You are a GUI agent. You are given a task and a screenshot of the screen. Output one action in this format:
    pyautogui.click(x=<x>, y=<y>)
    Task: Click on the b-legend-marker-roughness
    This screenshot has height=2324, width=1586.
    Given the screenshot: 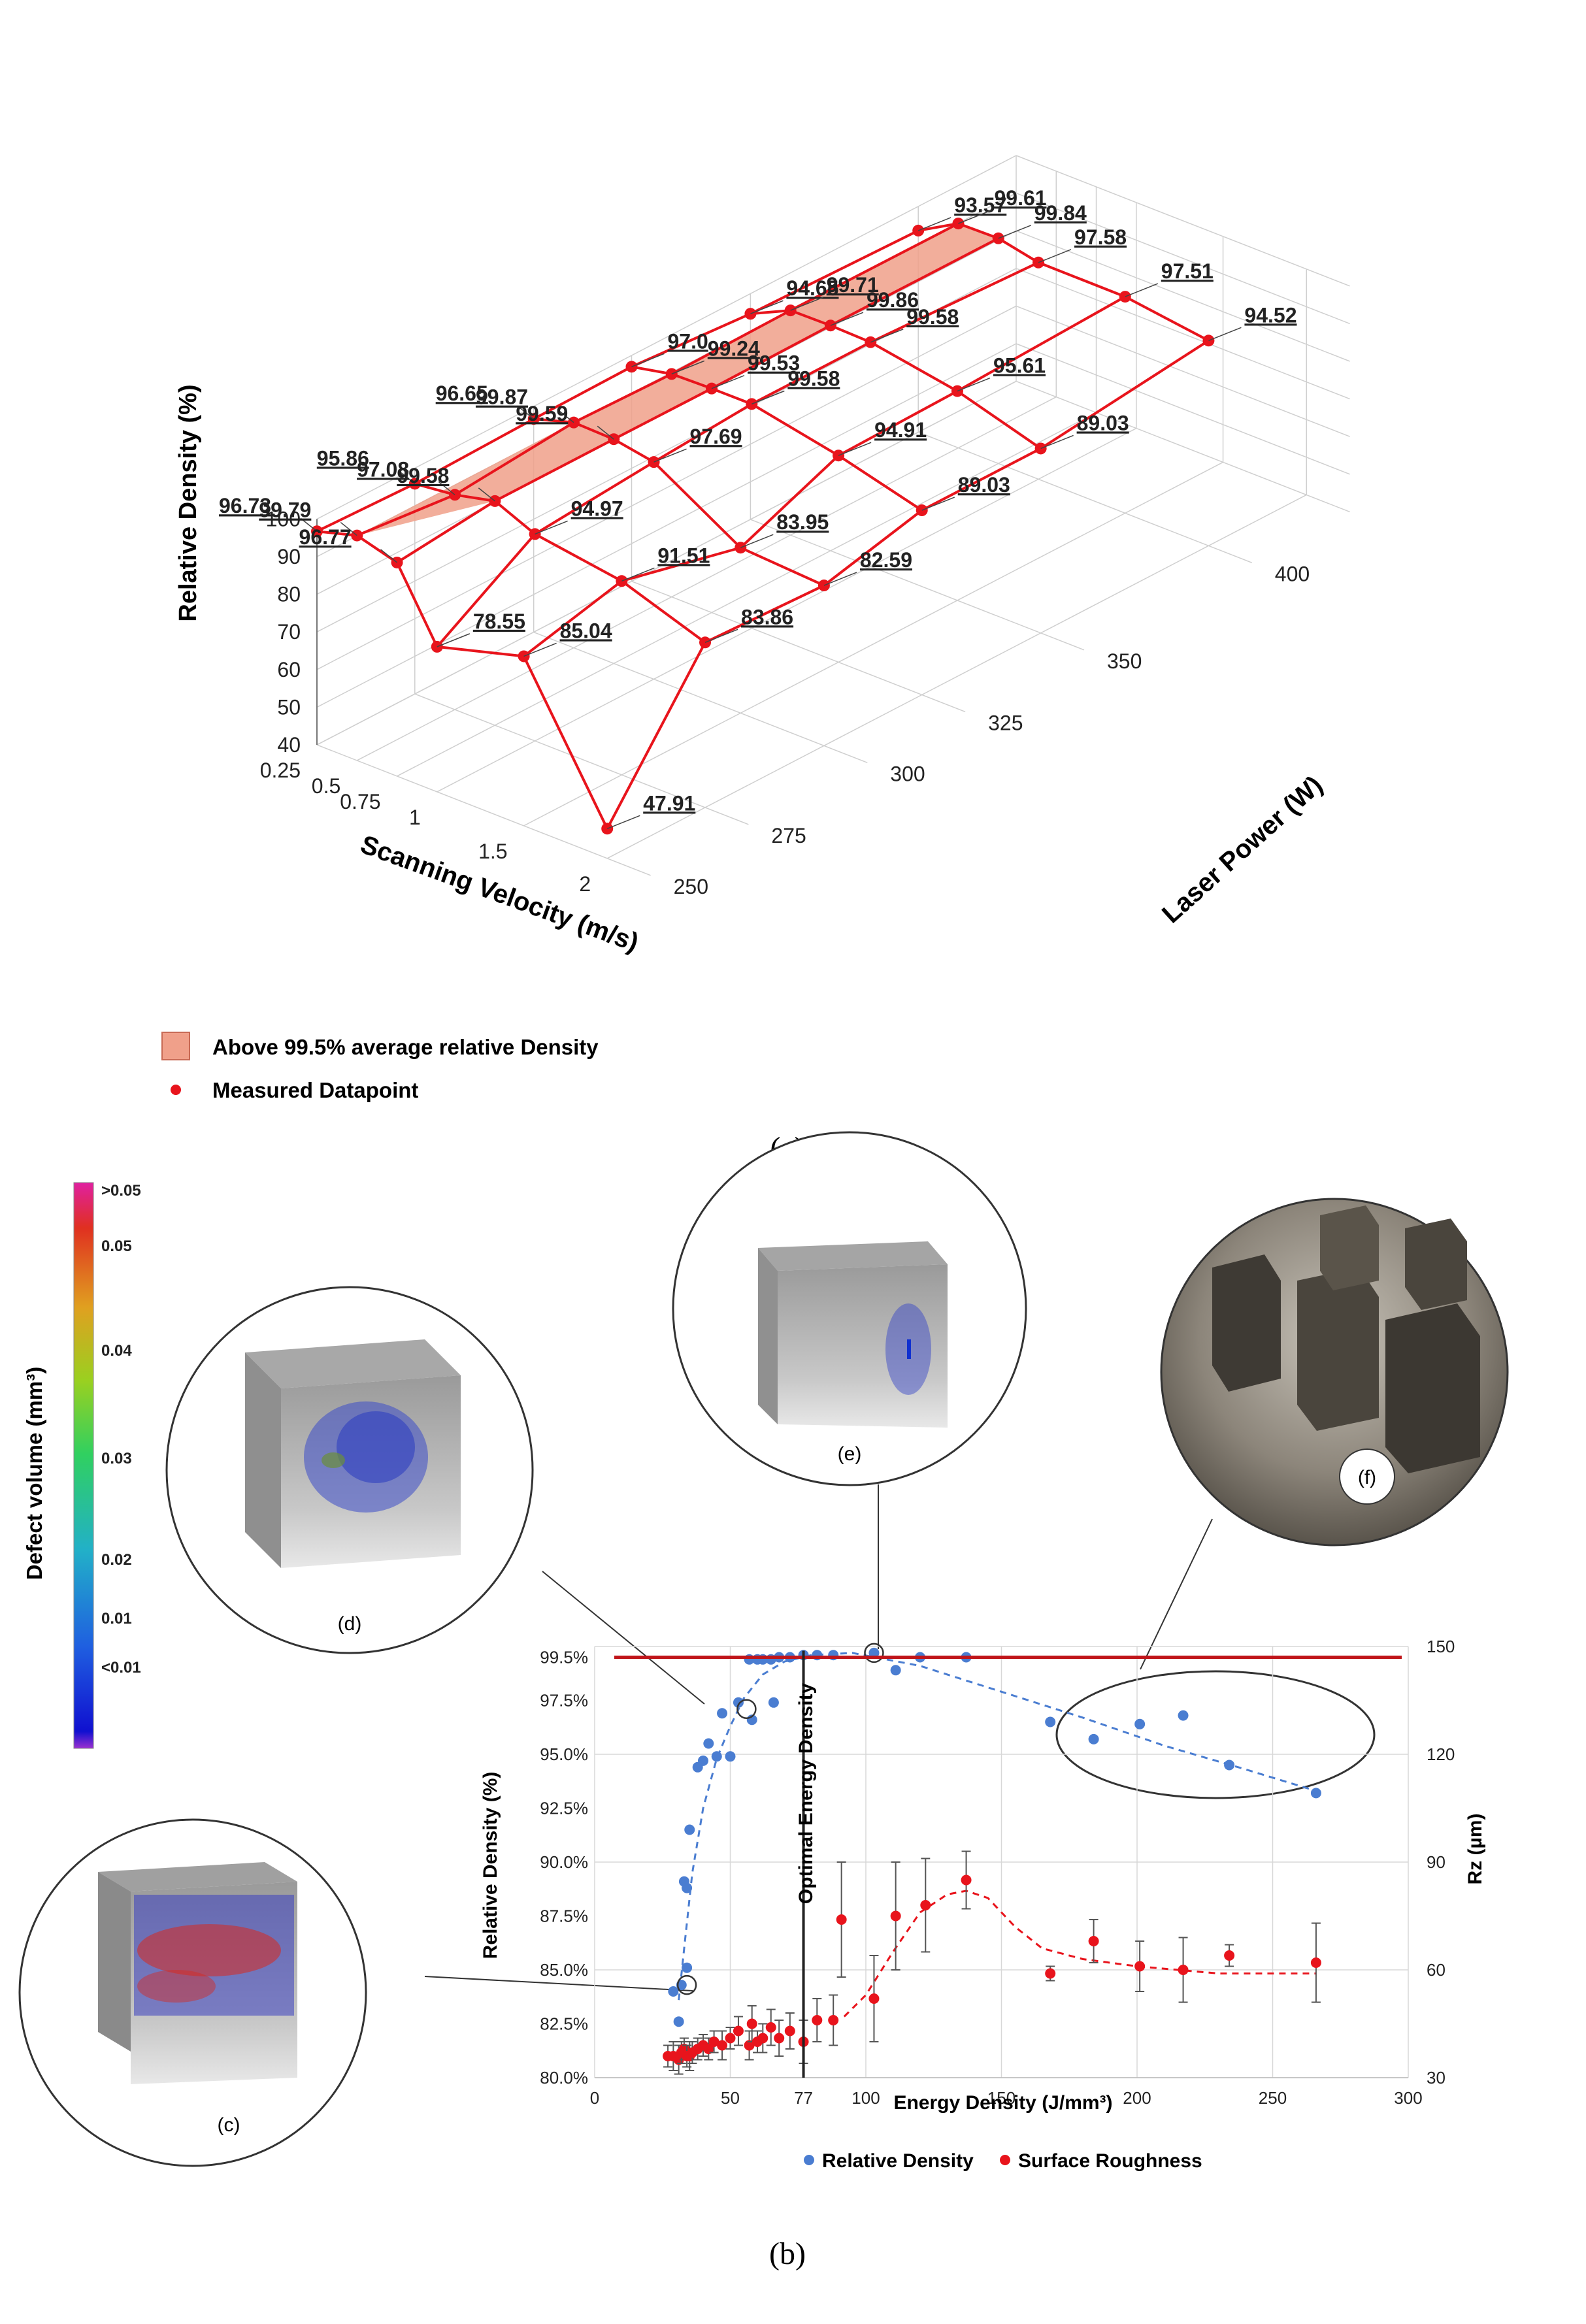 What is the action you would take?
    pyautogui.click(x=1005, y=2160)
    